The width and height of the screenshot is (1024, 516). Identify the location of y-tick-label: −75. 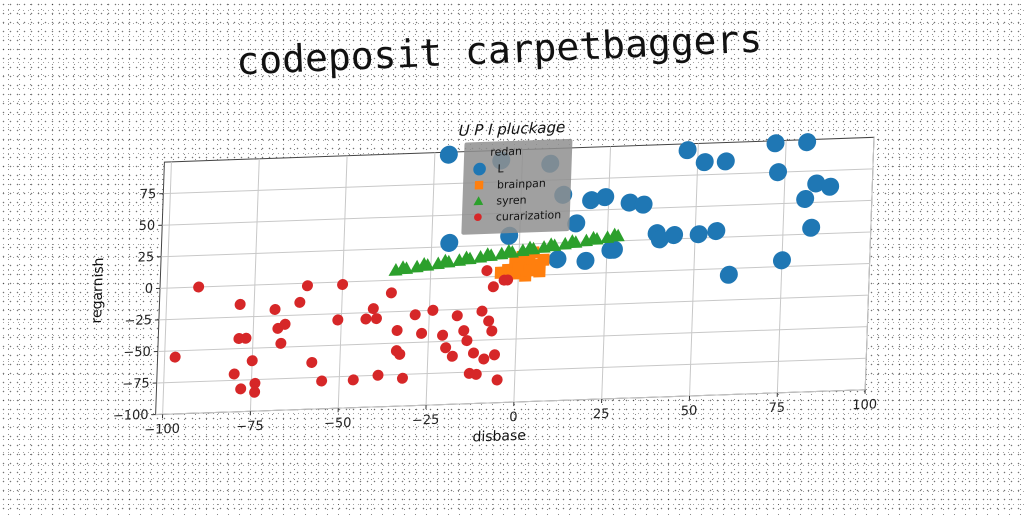
(136, 384).